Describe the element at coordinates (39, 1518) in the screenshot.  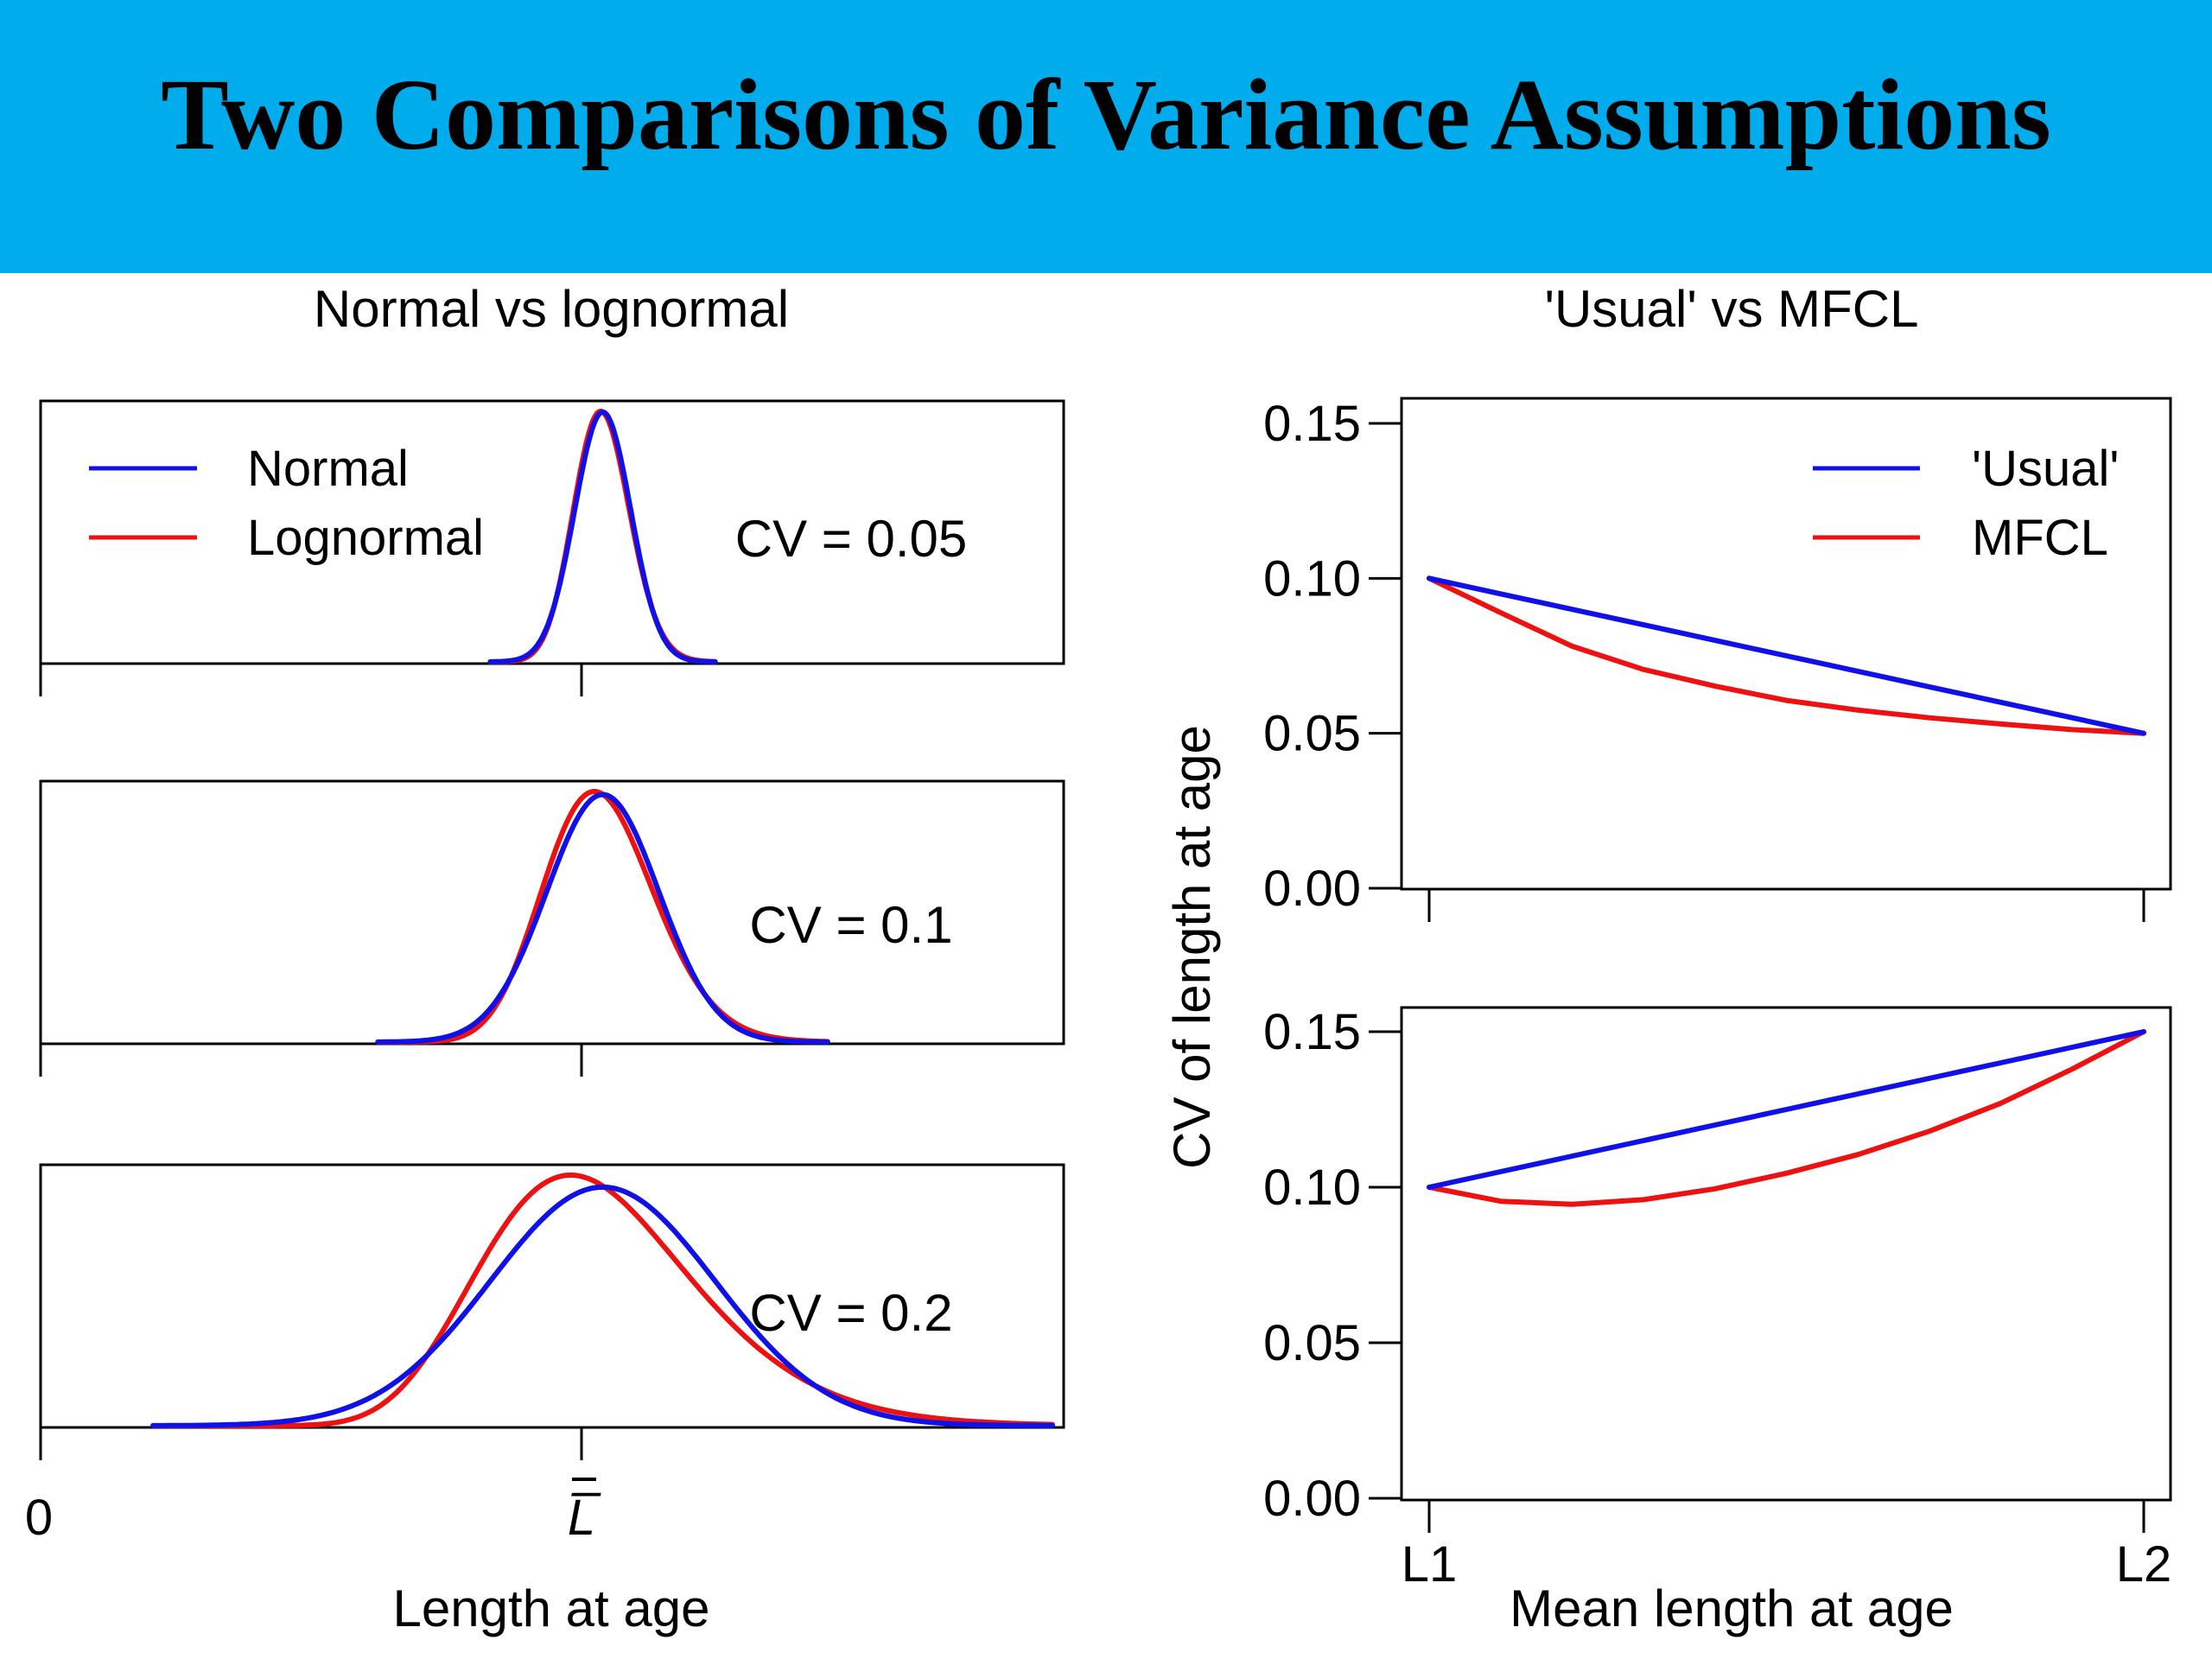
I see `left-x-tick-label-0: 0` at that location.